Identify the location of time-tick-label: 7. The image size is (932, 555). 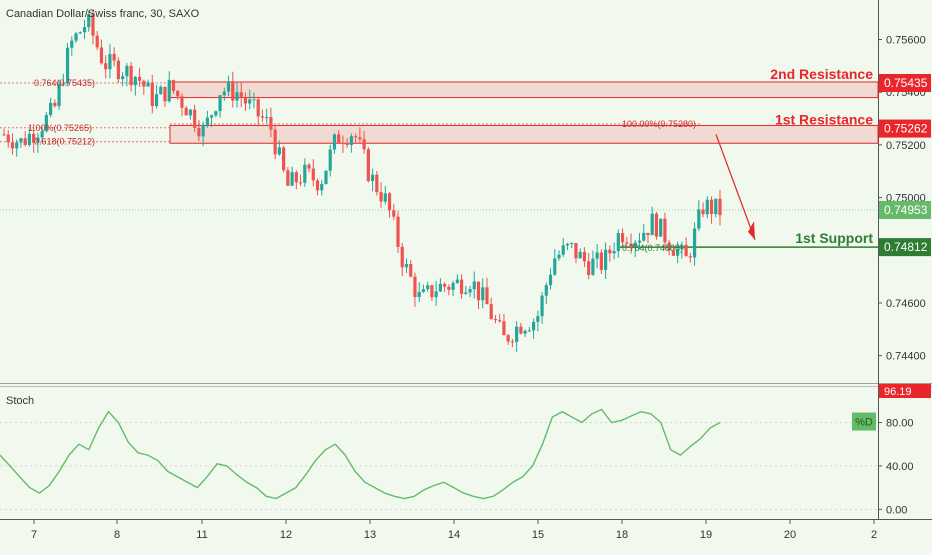
(34, 535).